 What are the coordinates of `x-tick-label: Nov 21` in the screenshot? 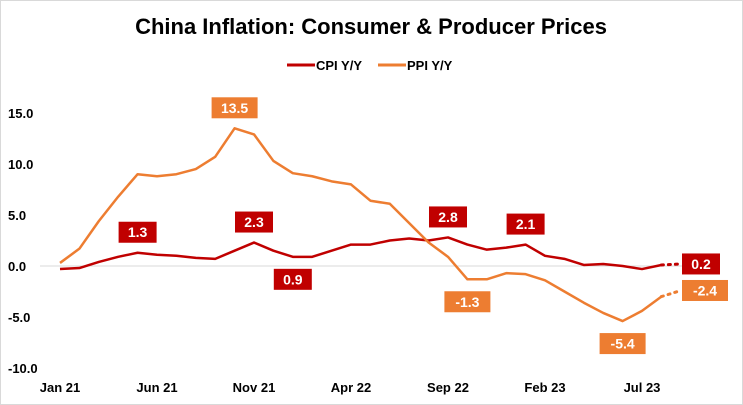 It's located at (254, 387).